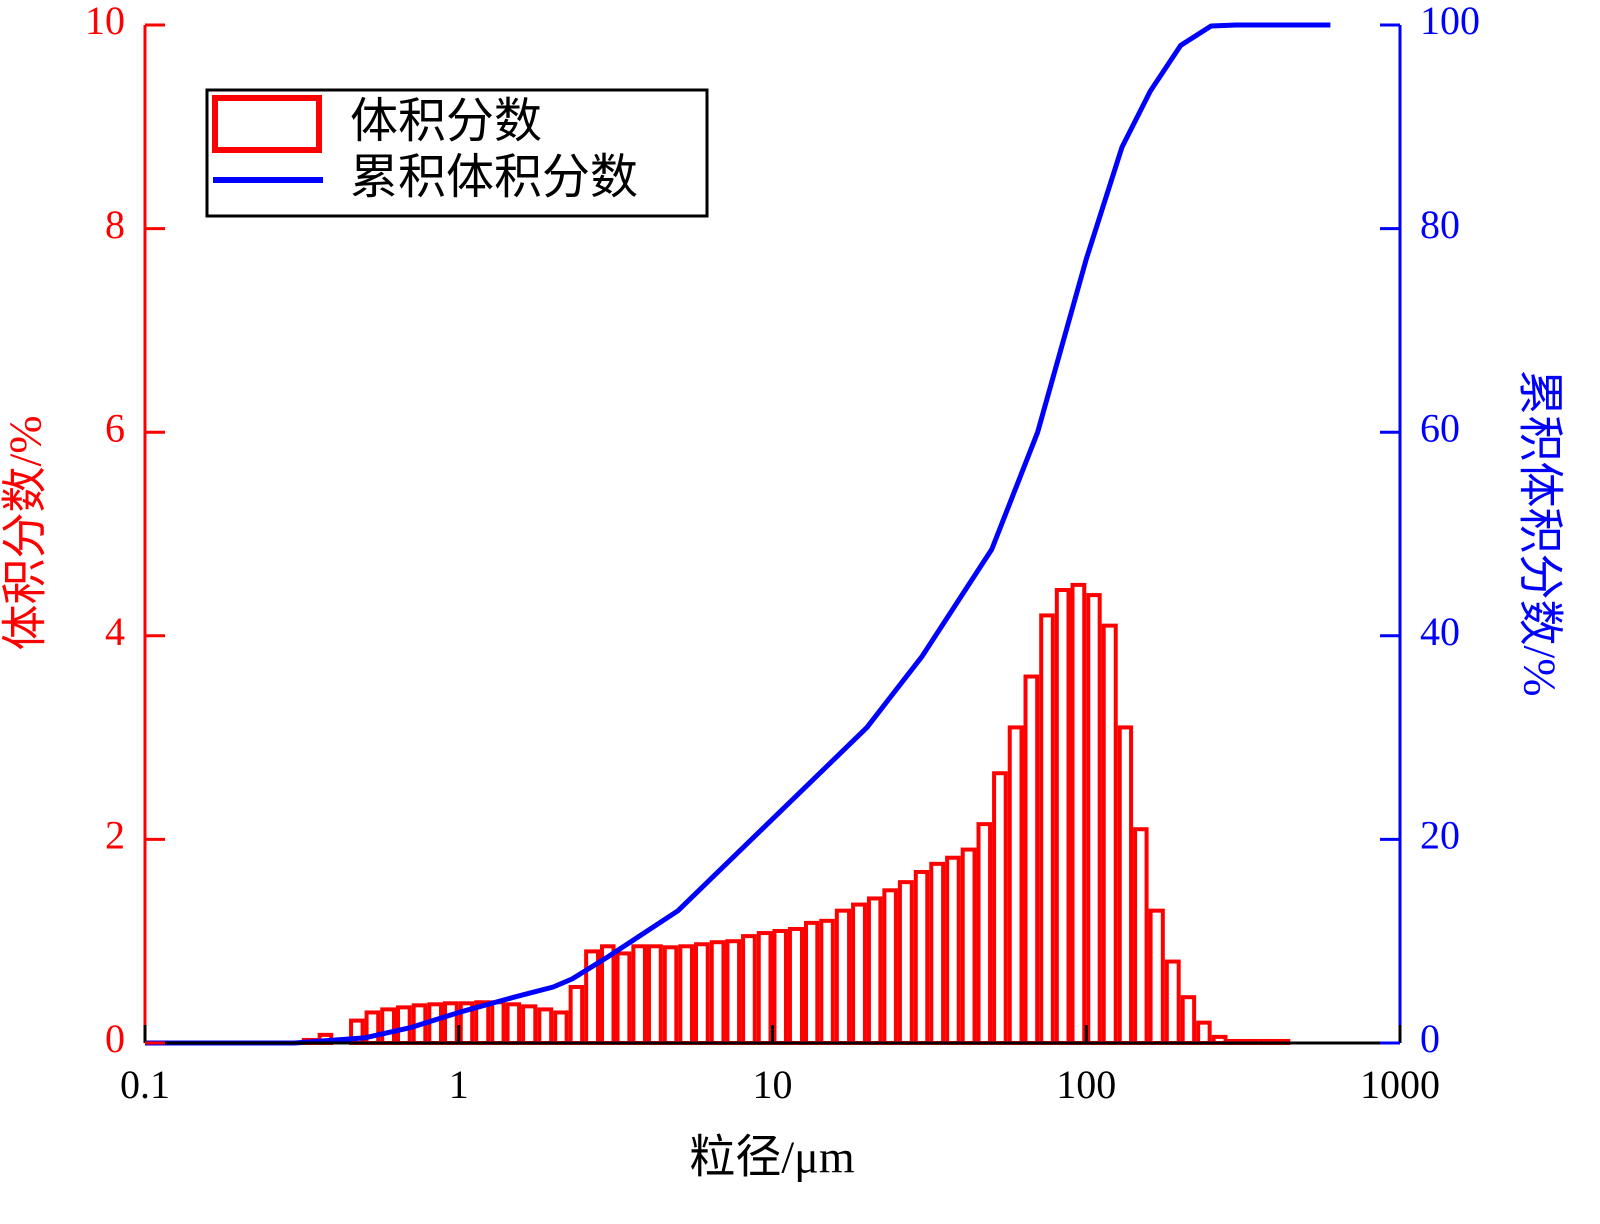  Describe the element at coordinates (25, 532) in the screenshot. I see `y-axis-label: 体积分数/%` at that location.